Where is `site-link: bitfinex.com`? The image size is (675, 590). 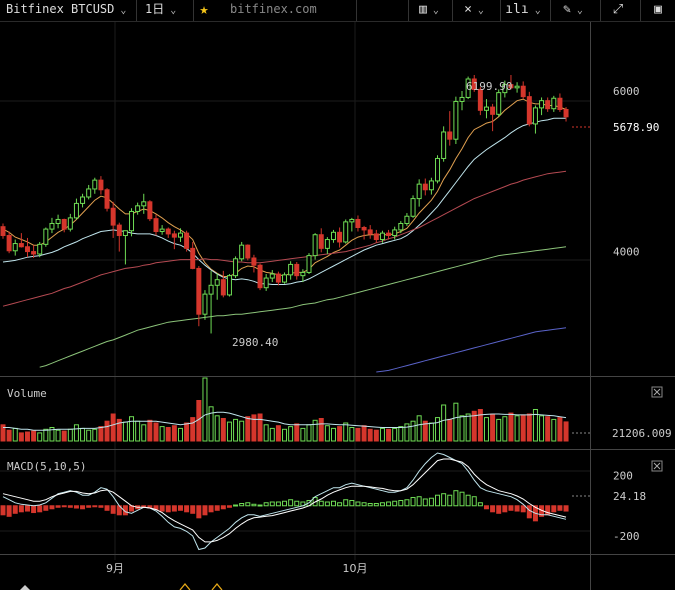 site-link: bitfinex.com is located at coordinates (289, 10).